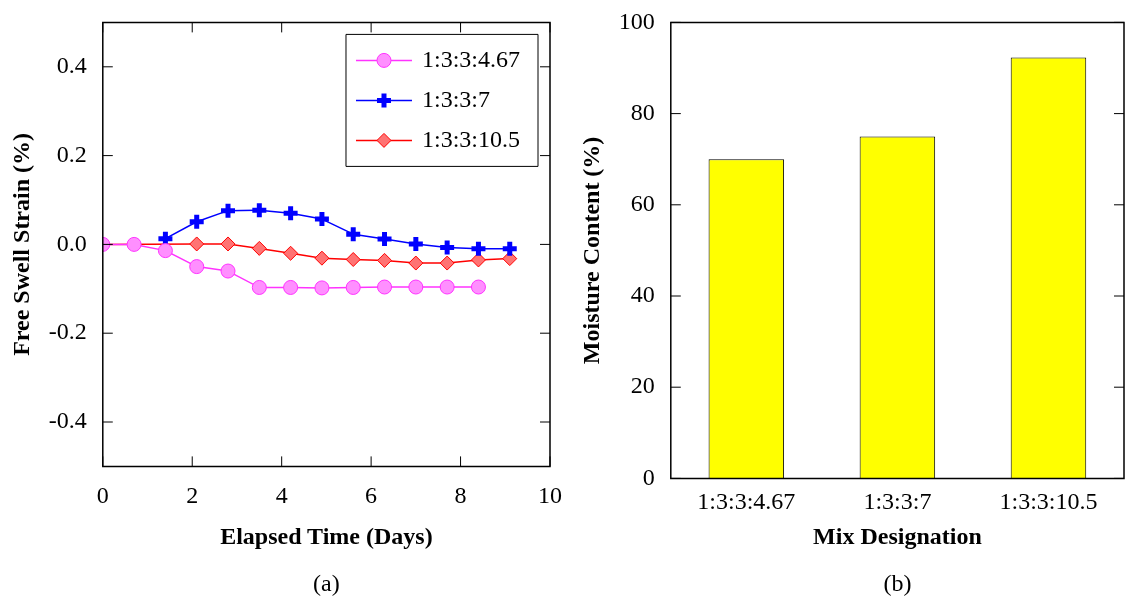  I want to click on text: (b), so click(897, 583).